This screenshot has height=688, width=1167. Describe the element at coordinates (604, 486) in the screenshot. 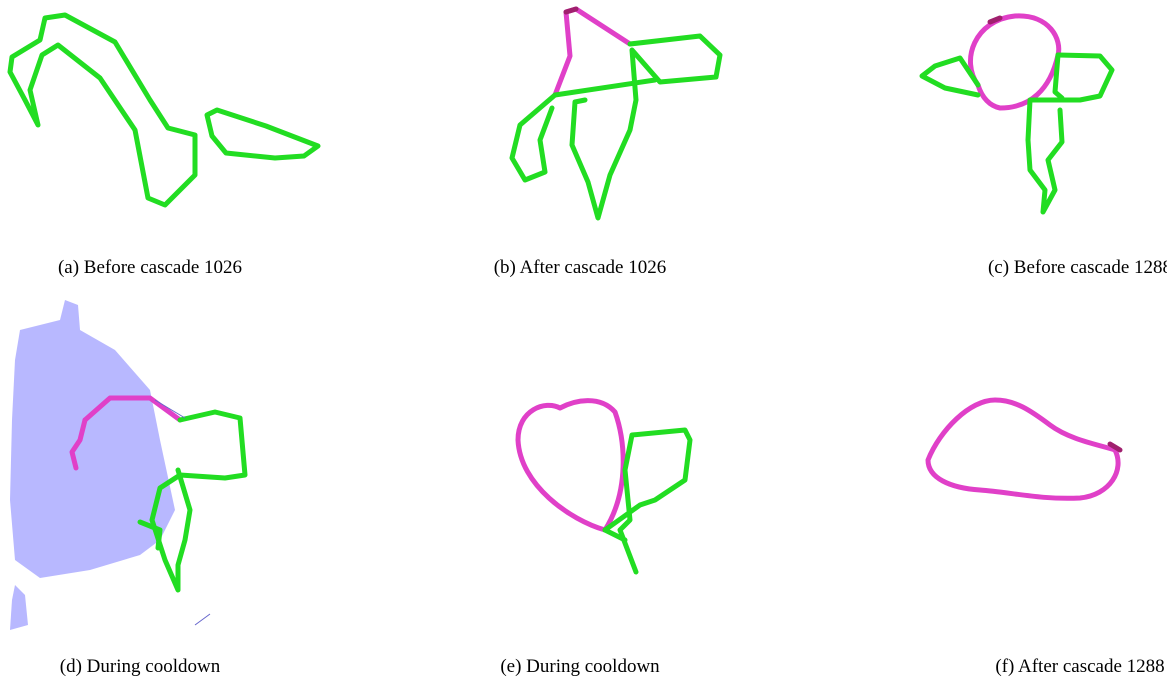

I see `panel-e` at that location.